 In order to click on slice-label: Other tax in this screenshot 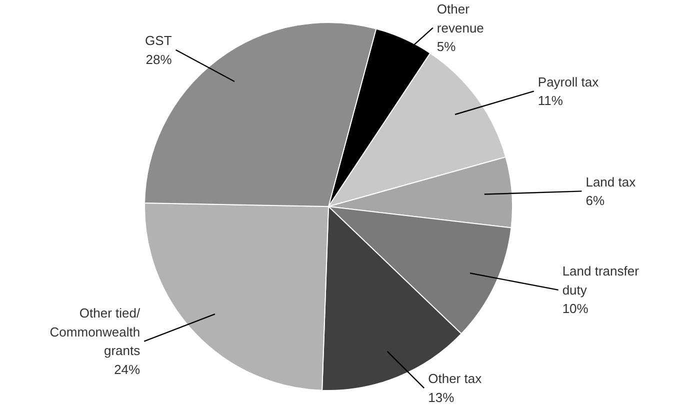, I will do `click(455, 378)`.